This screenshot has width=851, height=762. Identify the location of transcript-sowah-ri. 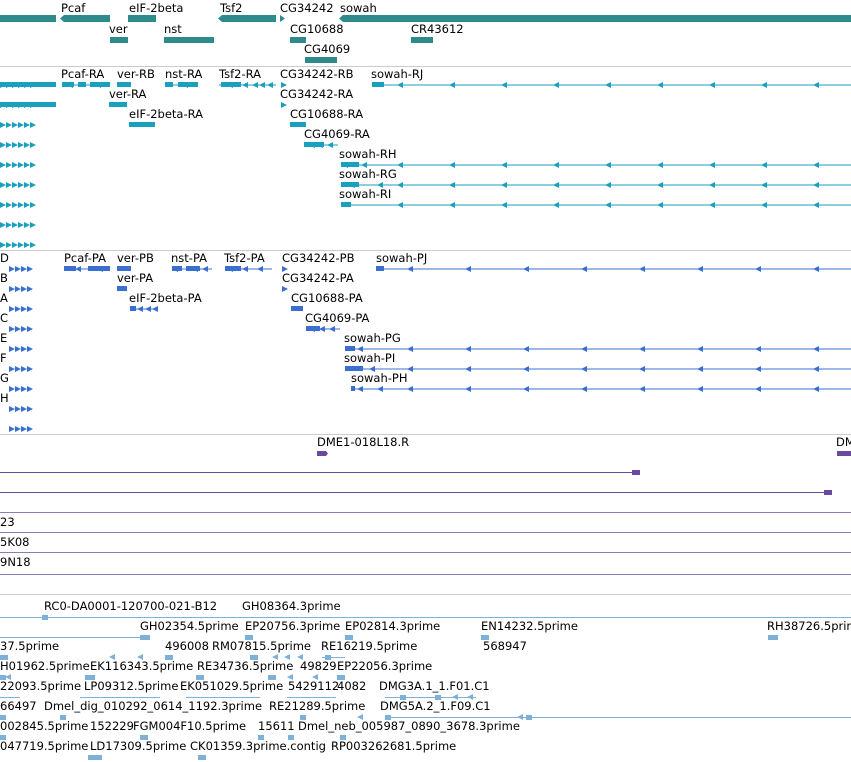
(596, 204).